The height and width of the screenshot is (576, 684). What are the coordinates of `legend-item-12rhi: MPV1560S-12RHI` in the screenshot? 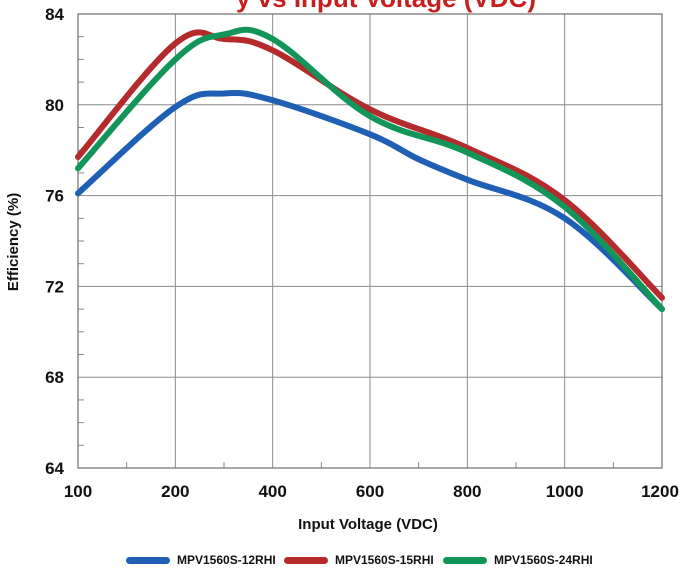 It's located at (201, 560).